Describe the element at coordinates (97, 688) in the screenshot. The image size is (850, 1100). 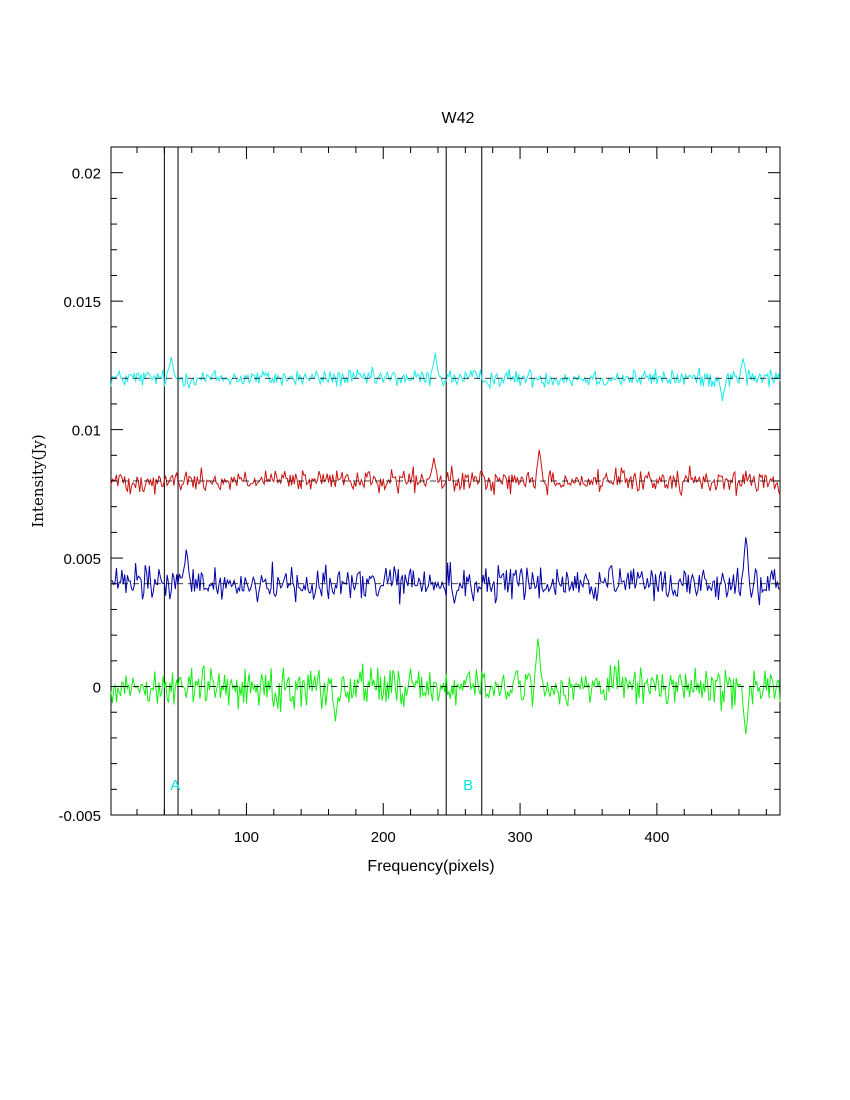
I see `y-tick-label: 0` at that location.